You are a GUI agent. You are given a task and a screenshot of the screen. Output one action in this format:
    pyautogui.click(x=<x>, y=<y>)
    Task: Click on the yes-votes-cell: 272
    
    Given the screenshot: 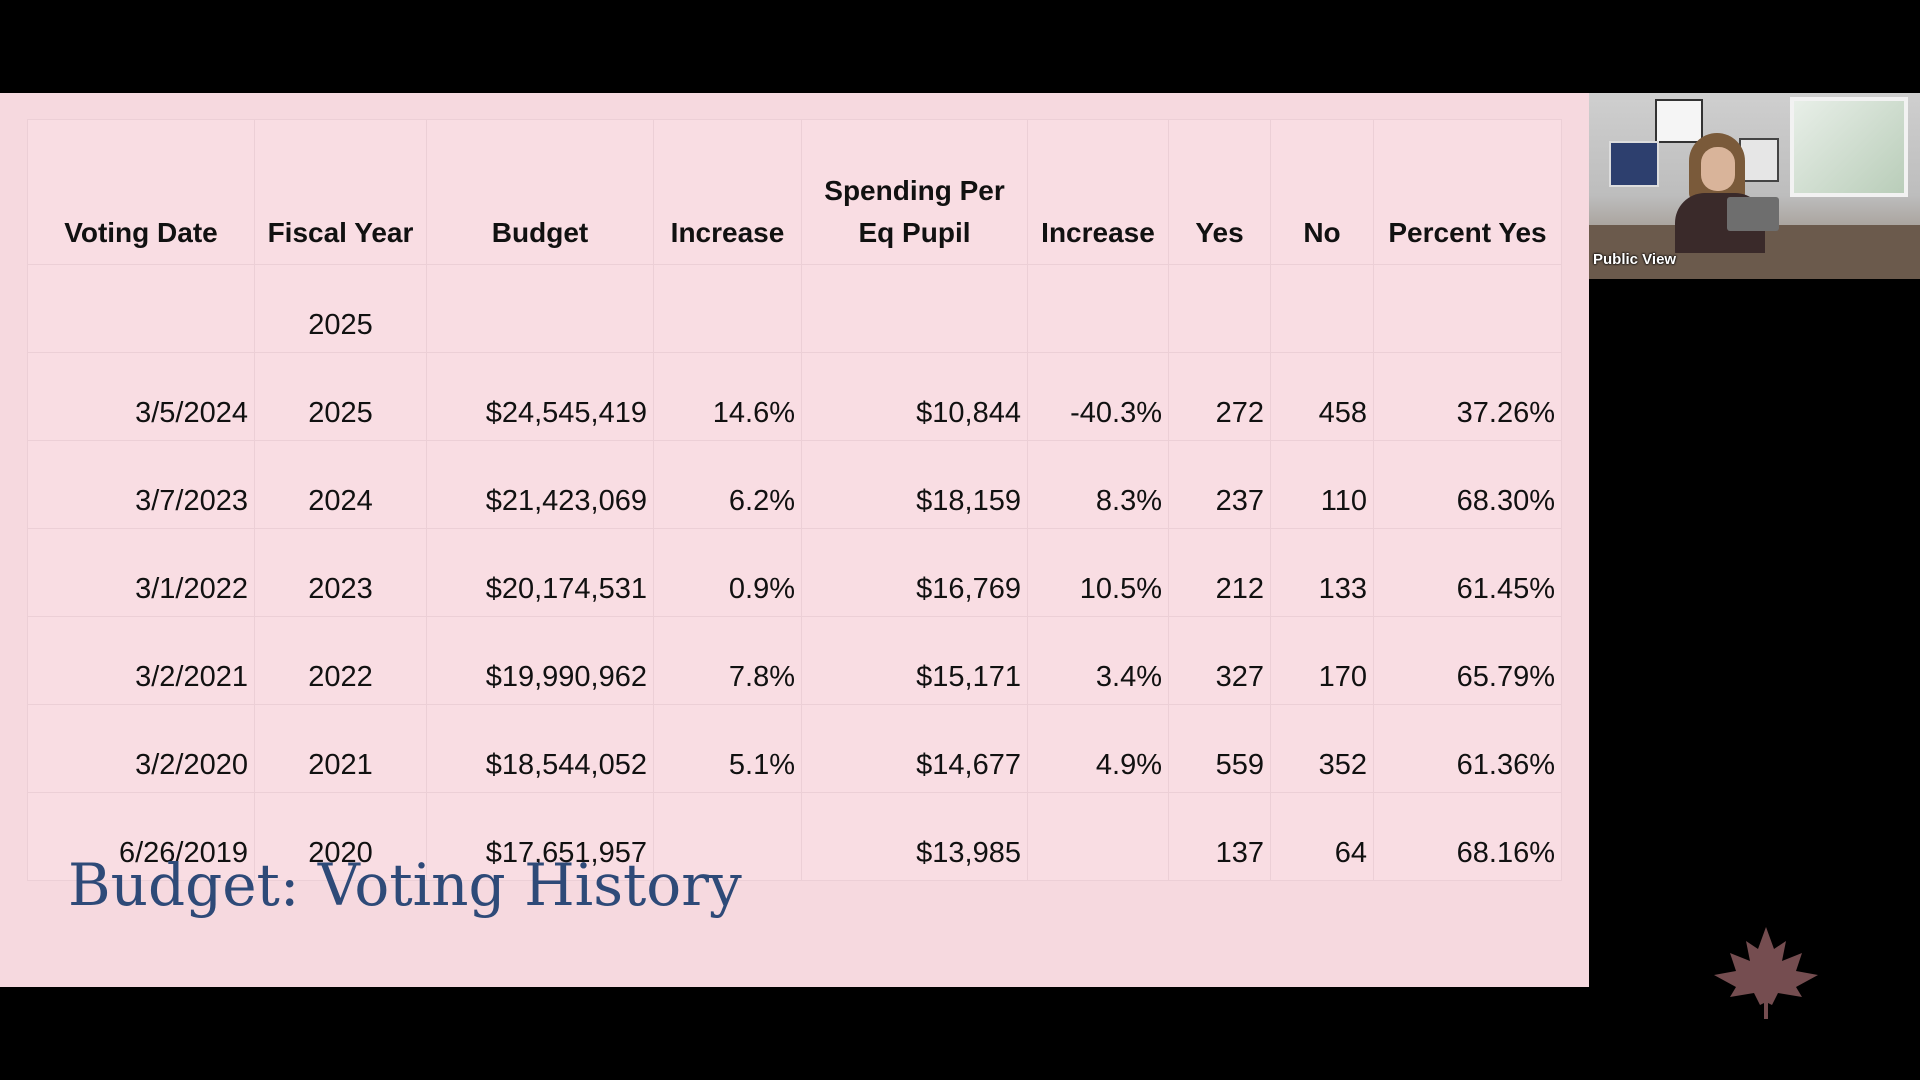 What is the action you would take?
    pyautogui.click(x=1219, y=396)
    